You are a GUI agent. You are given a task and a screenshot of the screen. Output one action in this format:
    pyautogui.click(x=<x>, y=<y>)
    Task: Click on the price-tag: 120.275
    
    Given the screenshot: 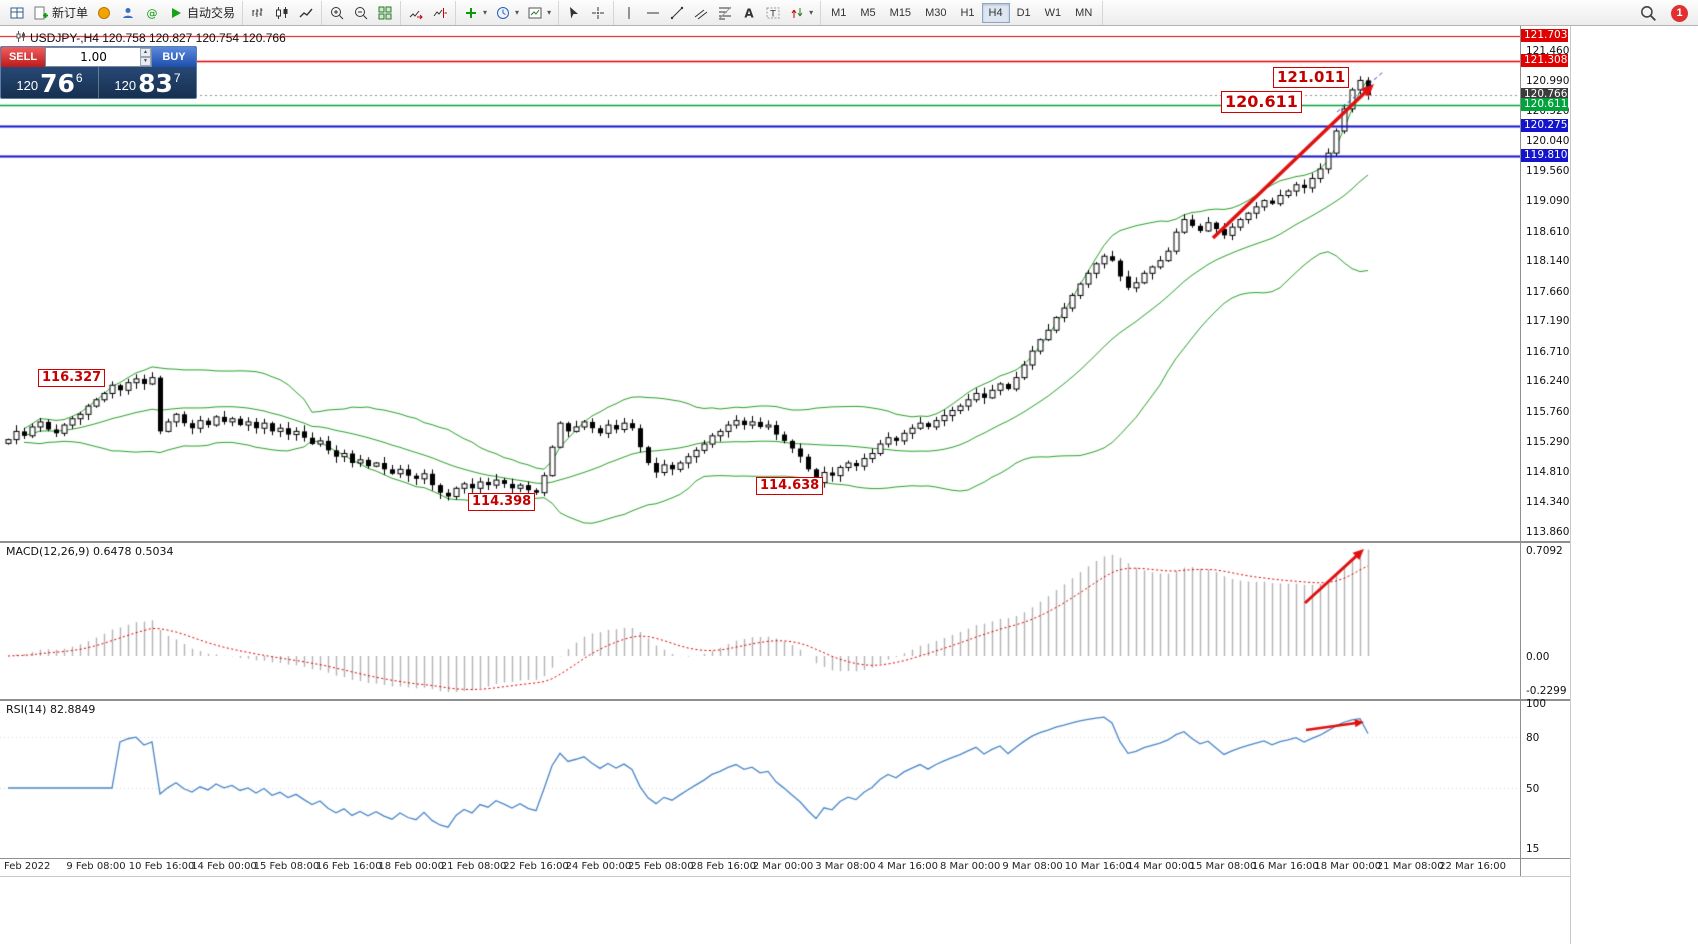 What is the action you would take?
    pyautogui.click(x=1544, y=126)
    